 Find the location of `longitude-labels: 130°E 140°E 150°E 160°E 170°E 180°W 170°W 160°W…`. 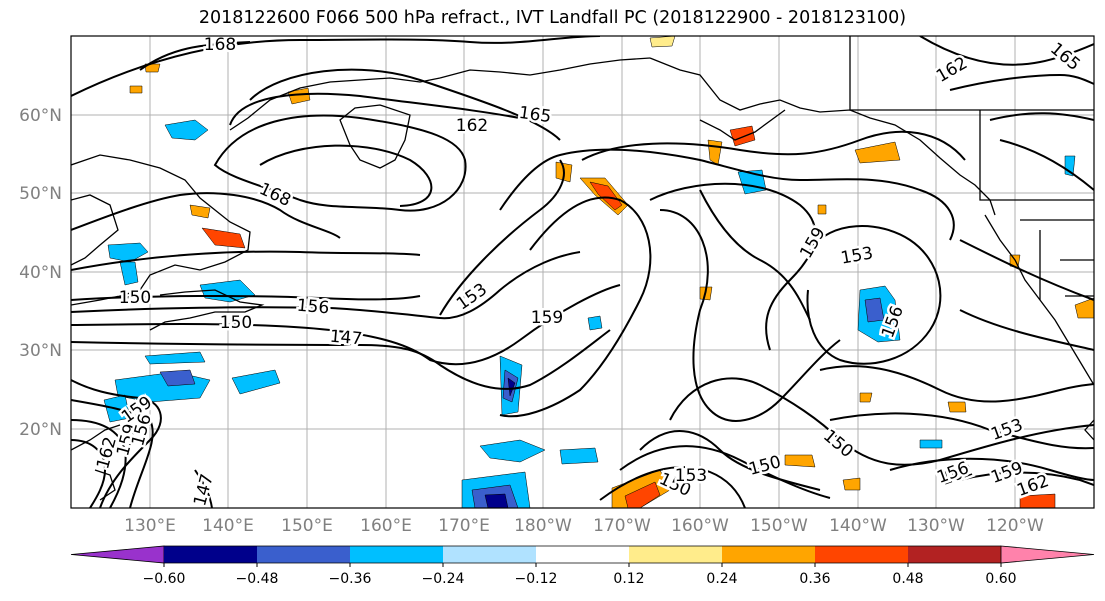

longitude-labels: 130°E 140°E 150°E 160°E 170°E 180°W 170°W 160°W… is located at coordinates (584, 526).